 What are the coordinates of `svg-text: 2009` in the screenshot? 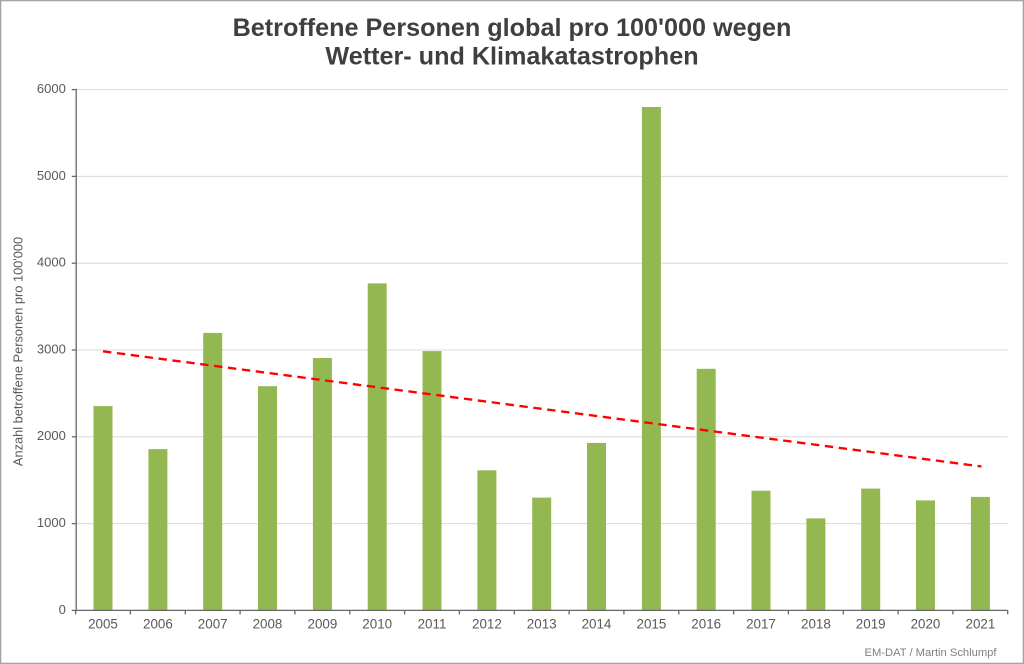 It's located at (323, 624).